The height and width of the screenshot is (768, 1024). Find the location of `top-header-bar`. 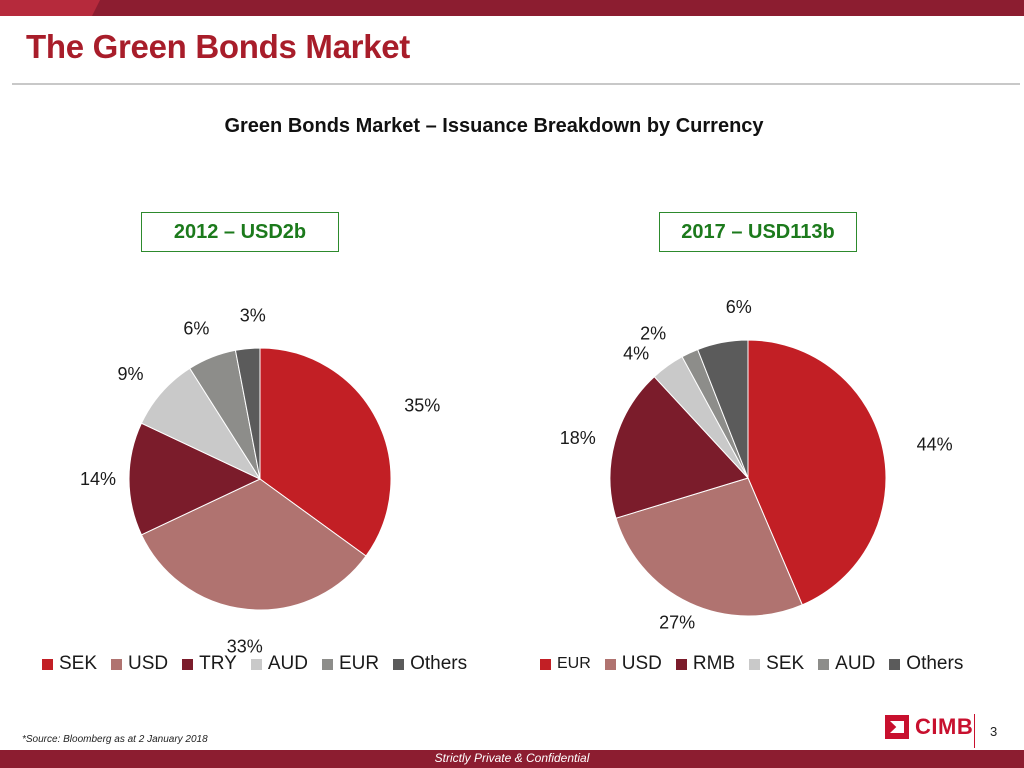

top-header-bar is located at coordinates (512, 8).